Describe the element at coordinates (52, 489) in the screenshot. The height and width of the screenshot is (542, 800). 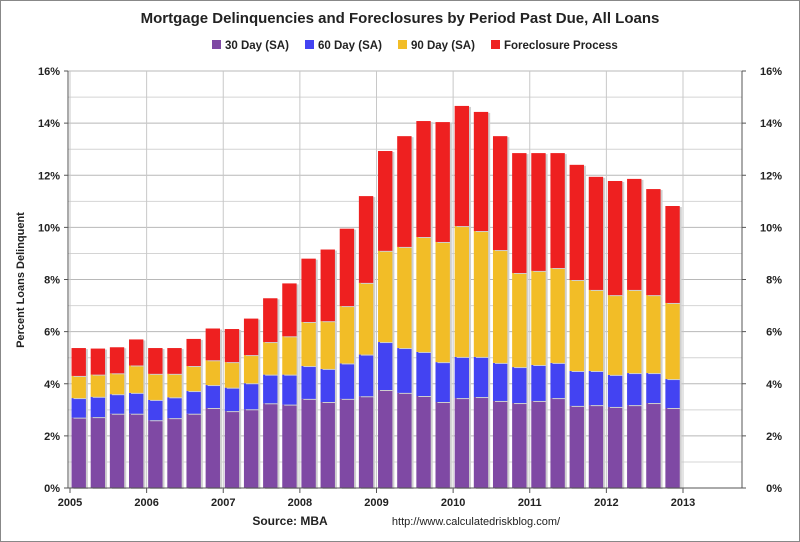
I see `y-tick-label-left: 0%` at that location.